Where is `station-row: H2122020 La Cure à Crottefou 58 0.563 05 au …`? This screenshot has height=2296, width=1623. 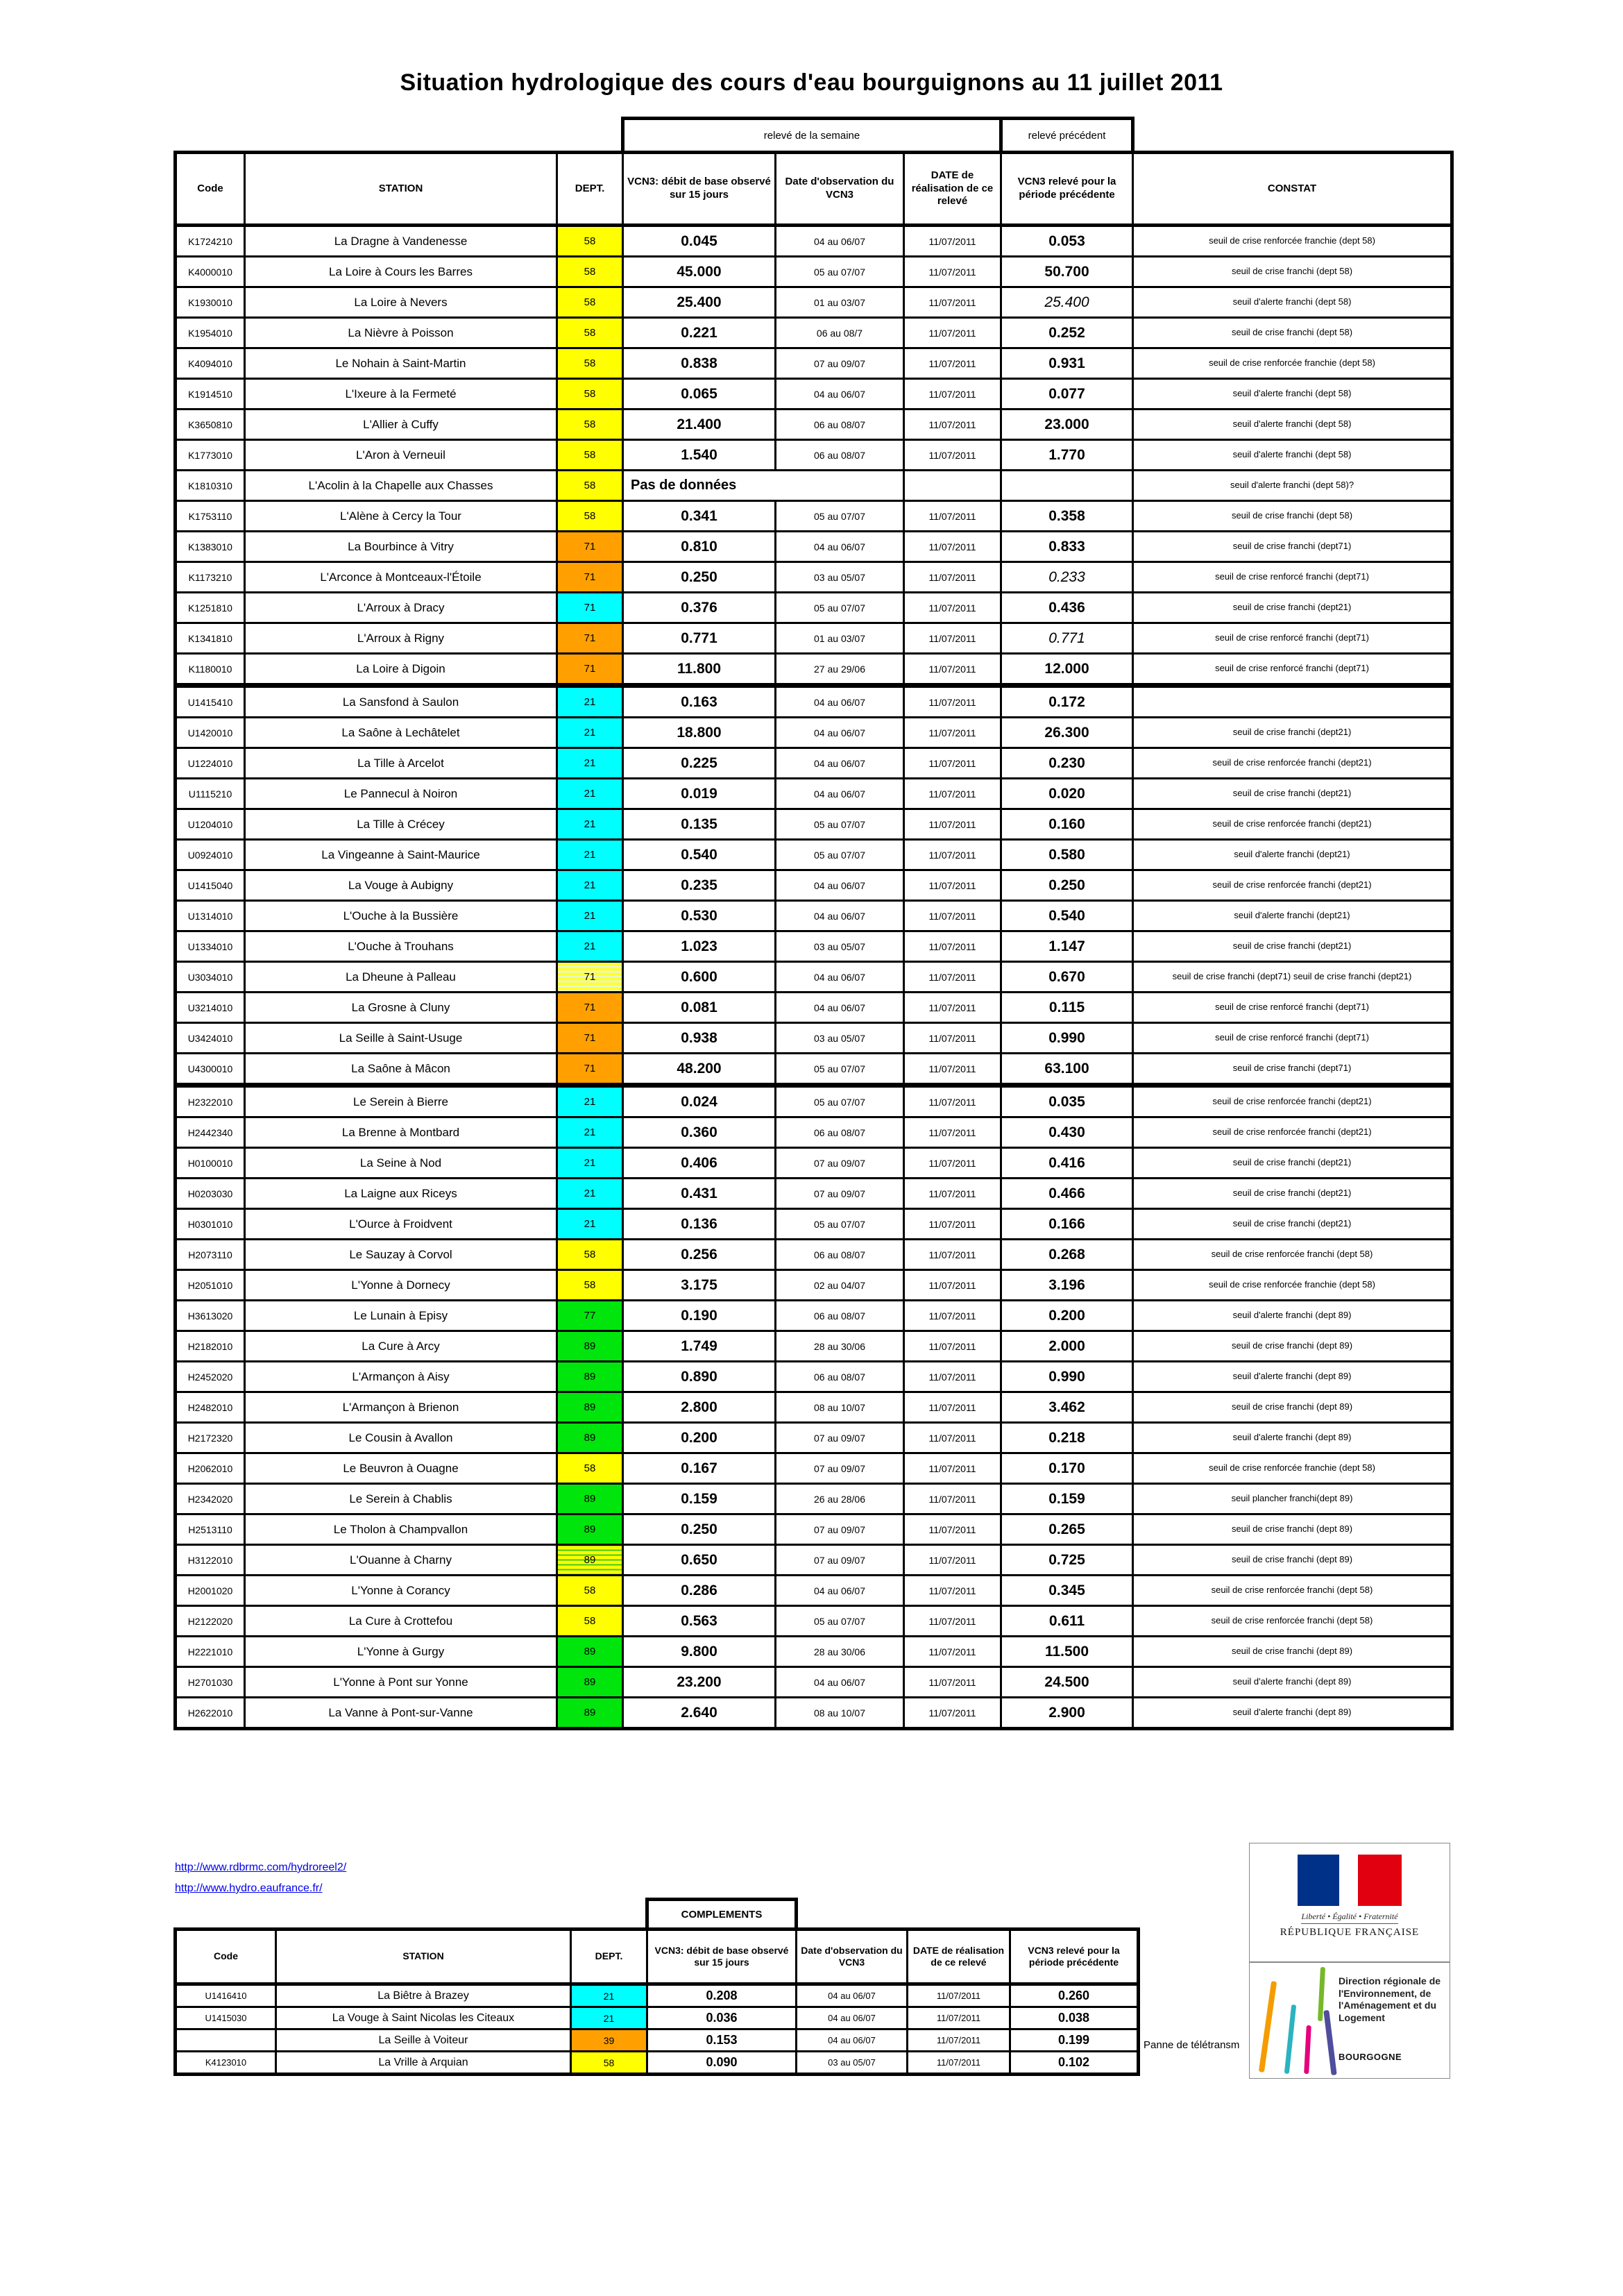
station-row: H2122020 La Cure à Crottefou 58 0.563 05 au … is located at coordinates (813, 1621).